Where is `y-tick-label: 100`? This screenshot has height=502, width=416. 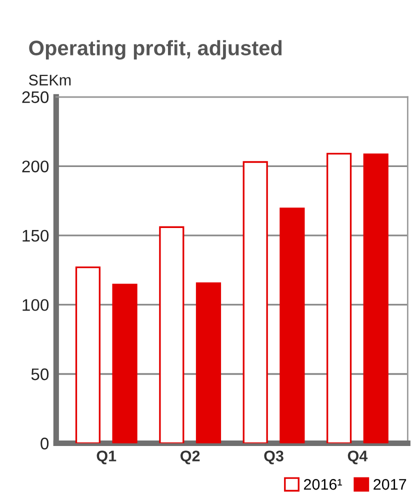
y-tick-label: 100 is located at coordinates (35, 305).